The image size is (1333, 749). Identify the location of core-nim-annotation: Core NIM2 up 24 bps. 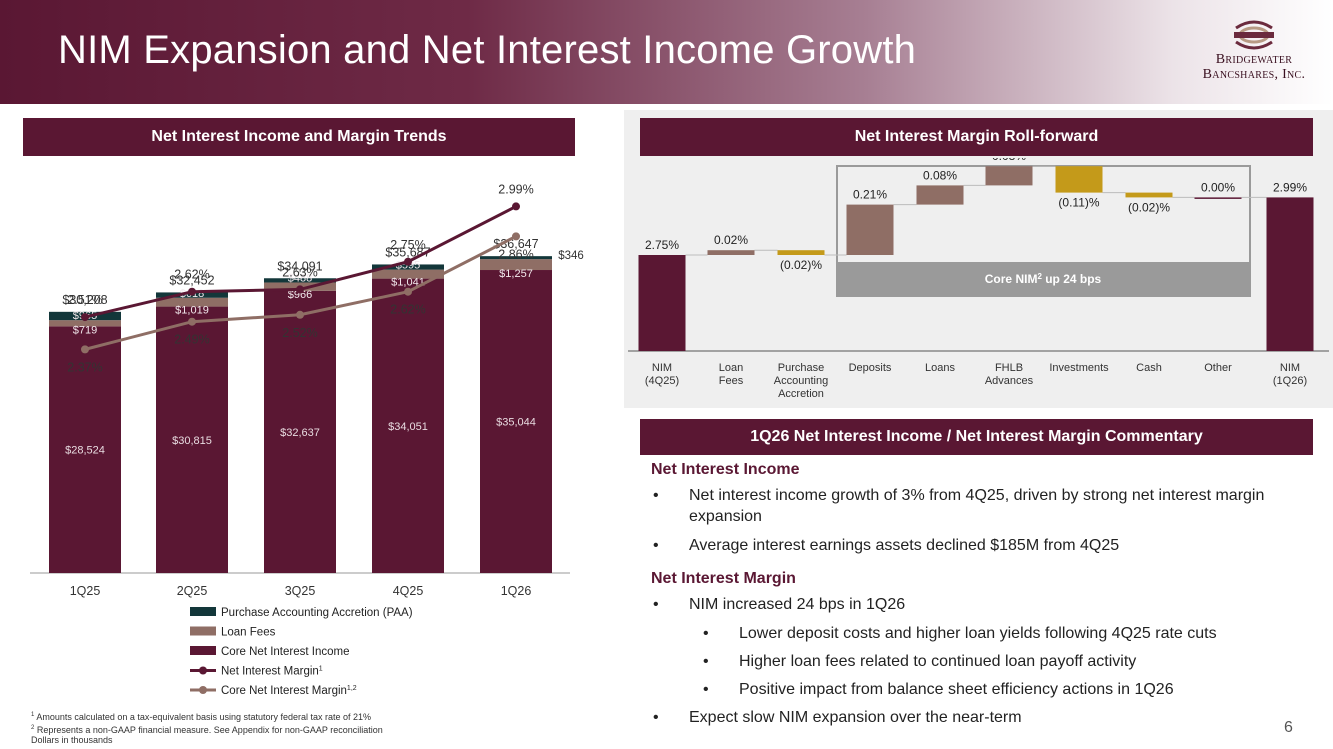
(1043, 279).